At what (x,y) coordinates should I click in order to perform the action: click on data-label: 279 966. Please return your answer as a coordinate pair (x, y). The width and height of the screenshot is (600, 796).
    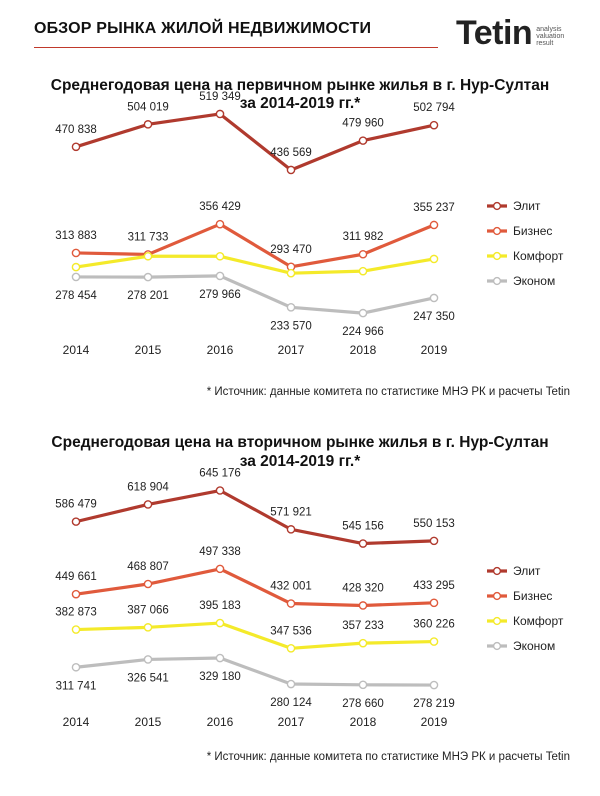
    Looking at the image, I should click on (220, 295).